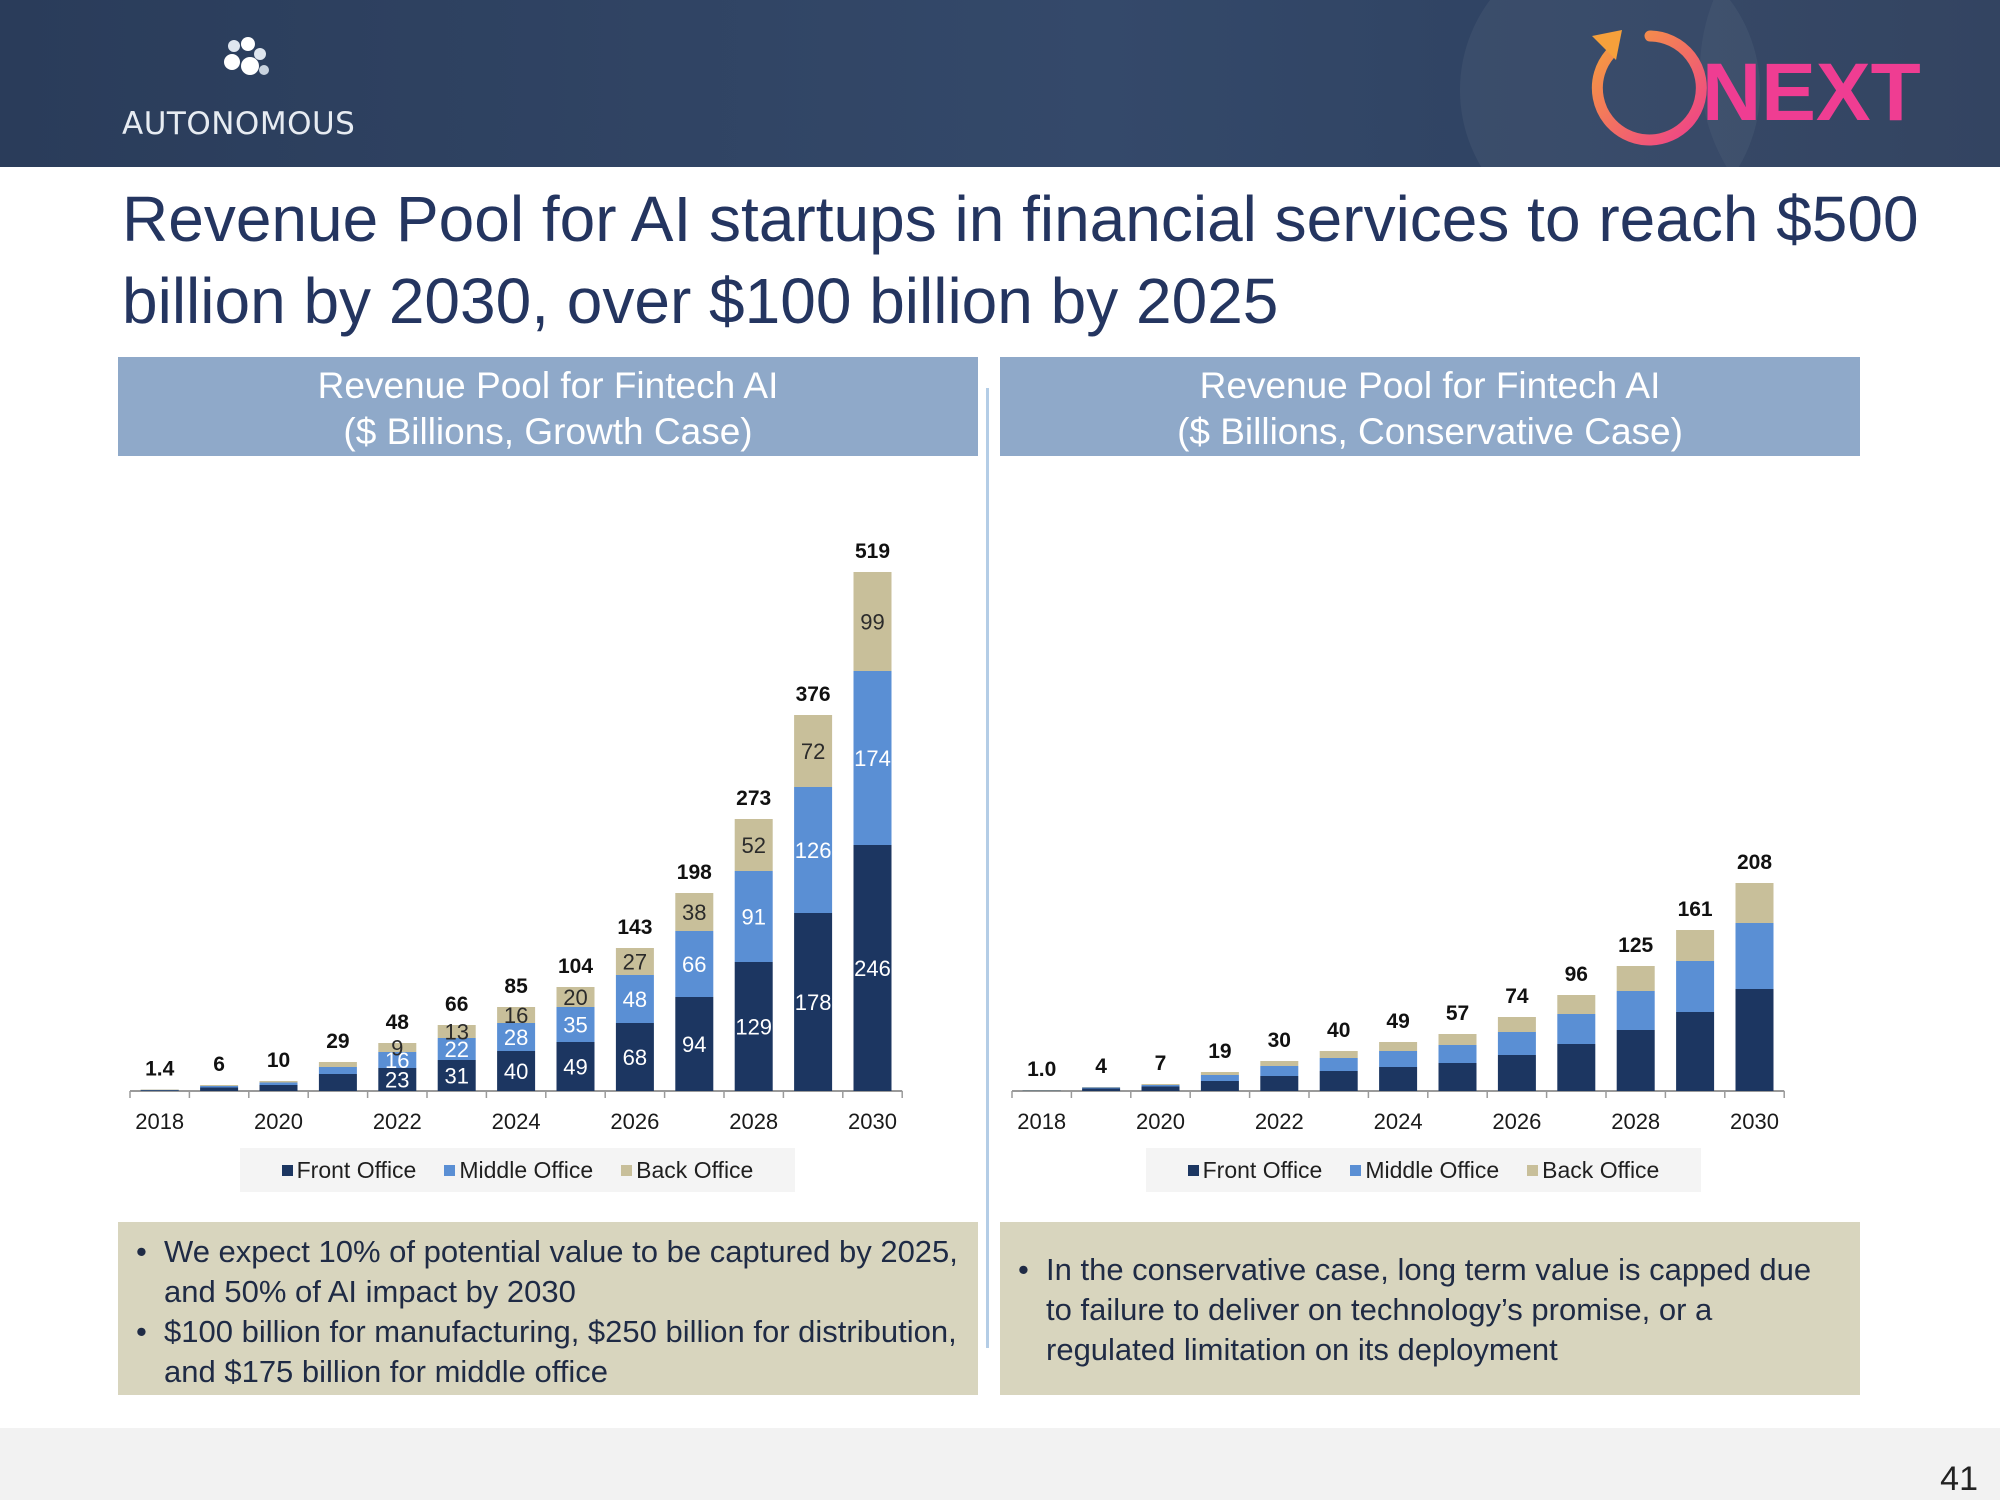 Image resolution: width=2000 pixels, height=1500 pixels. Describe the element at coordinates (1430, 385) in the screenshot. I see `conservative-chart-title: Revenue Pool for Fintech AI` at that location.